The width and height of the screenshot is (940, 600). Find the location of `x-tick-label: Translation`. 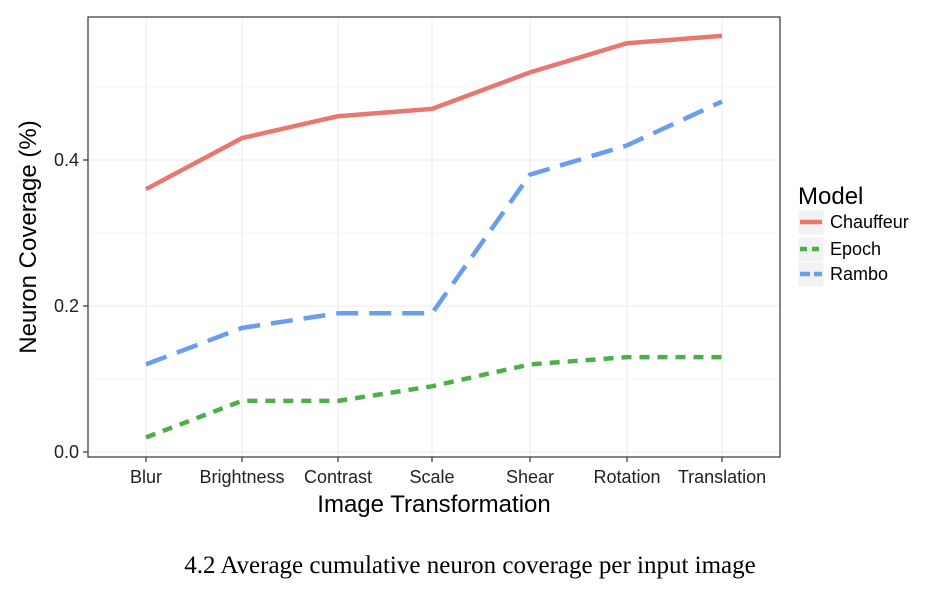

x-tick-label: Translation is located at coordinates (722, 477).